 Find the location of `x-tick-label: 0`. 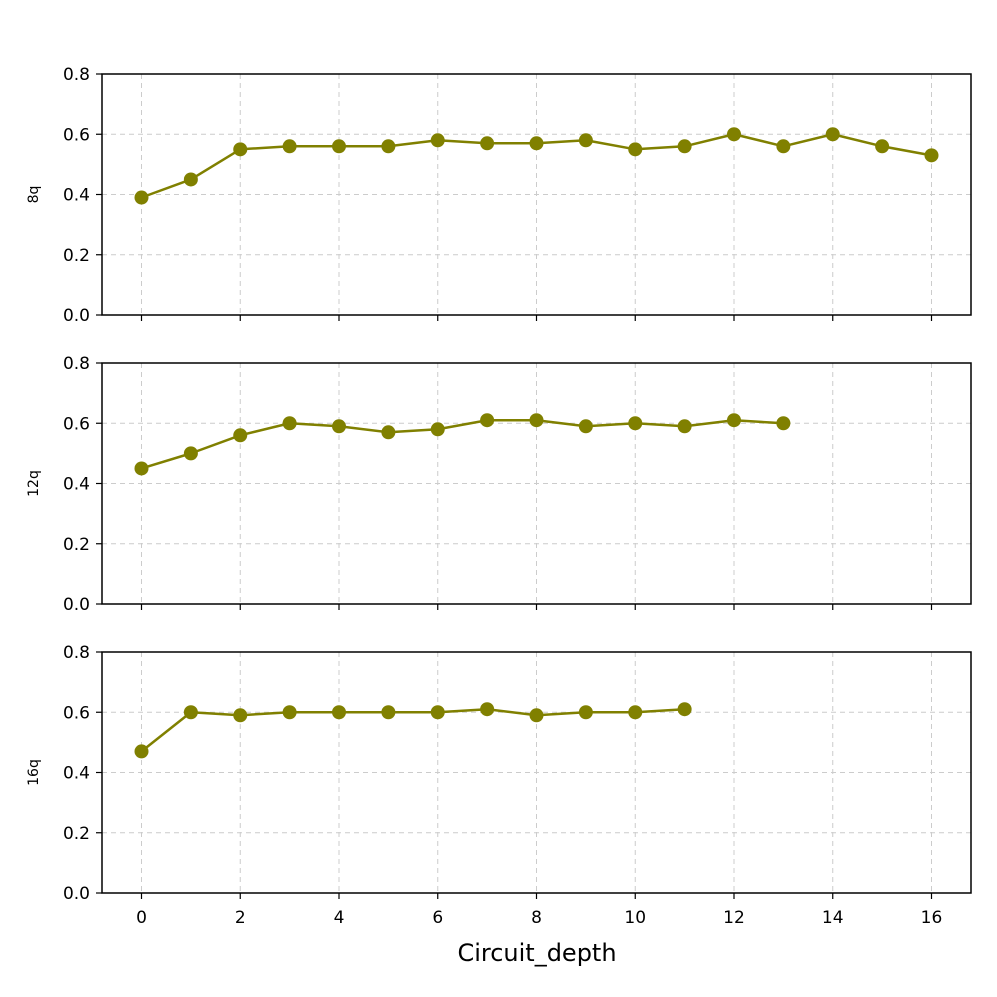

x-tick-label: 0 is located at coordinates (141, 918).